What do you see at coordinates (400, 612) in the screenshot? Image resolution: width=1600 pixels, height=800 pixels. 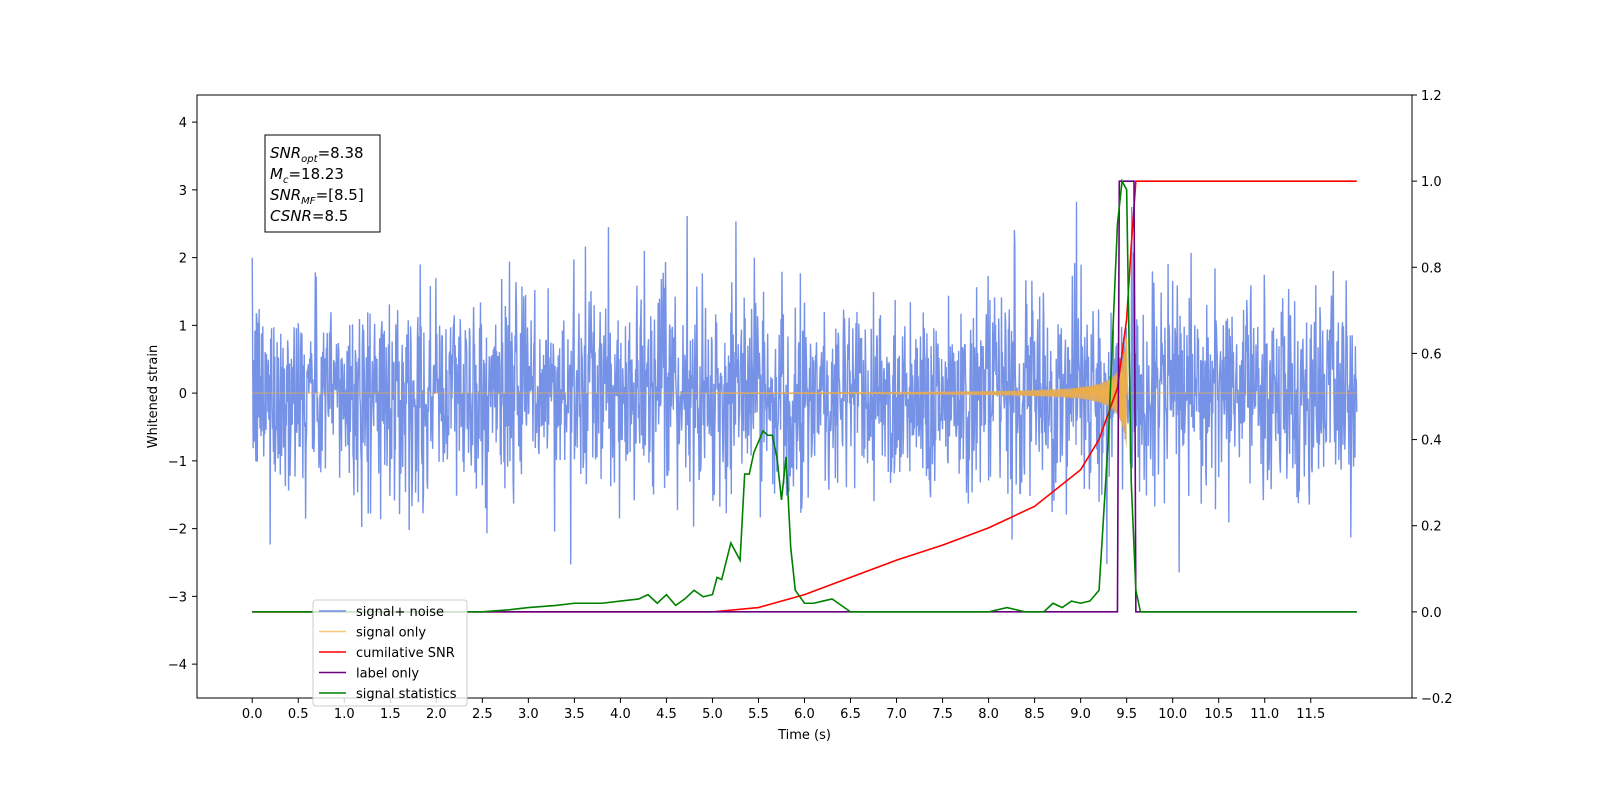 I see `legend-entry-label: signal+ noise` at bounding box center [400, 612].